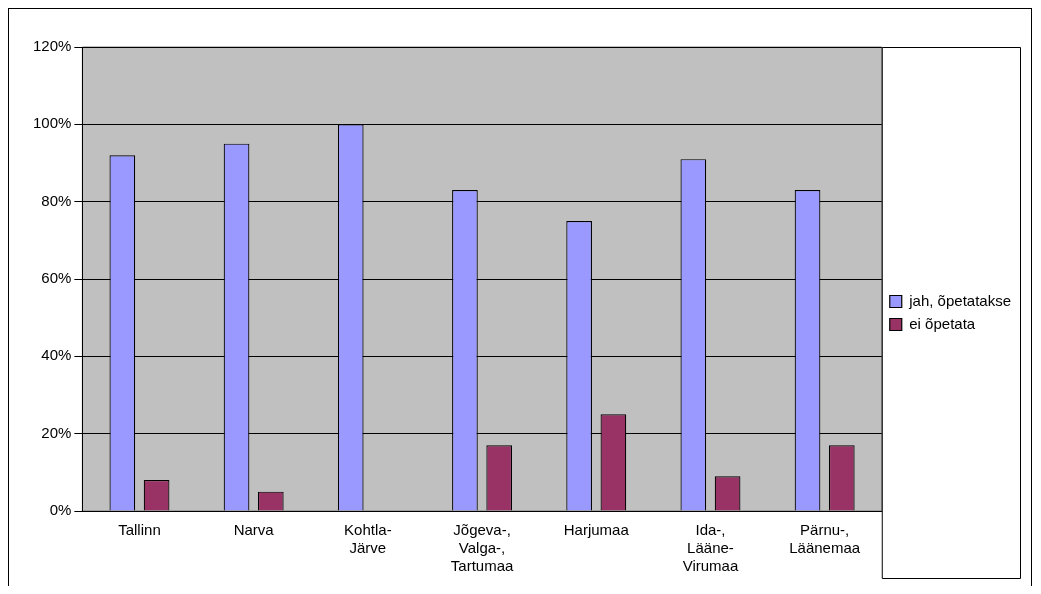 The height and width of the screenshot is (594, 1041). What do you see at coordinates (56, 432) in the screenshot?
I see `y-tick-label: 20%` at bounding box center [56, 432].